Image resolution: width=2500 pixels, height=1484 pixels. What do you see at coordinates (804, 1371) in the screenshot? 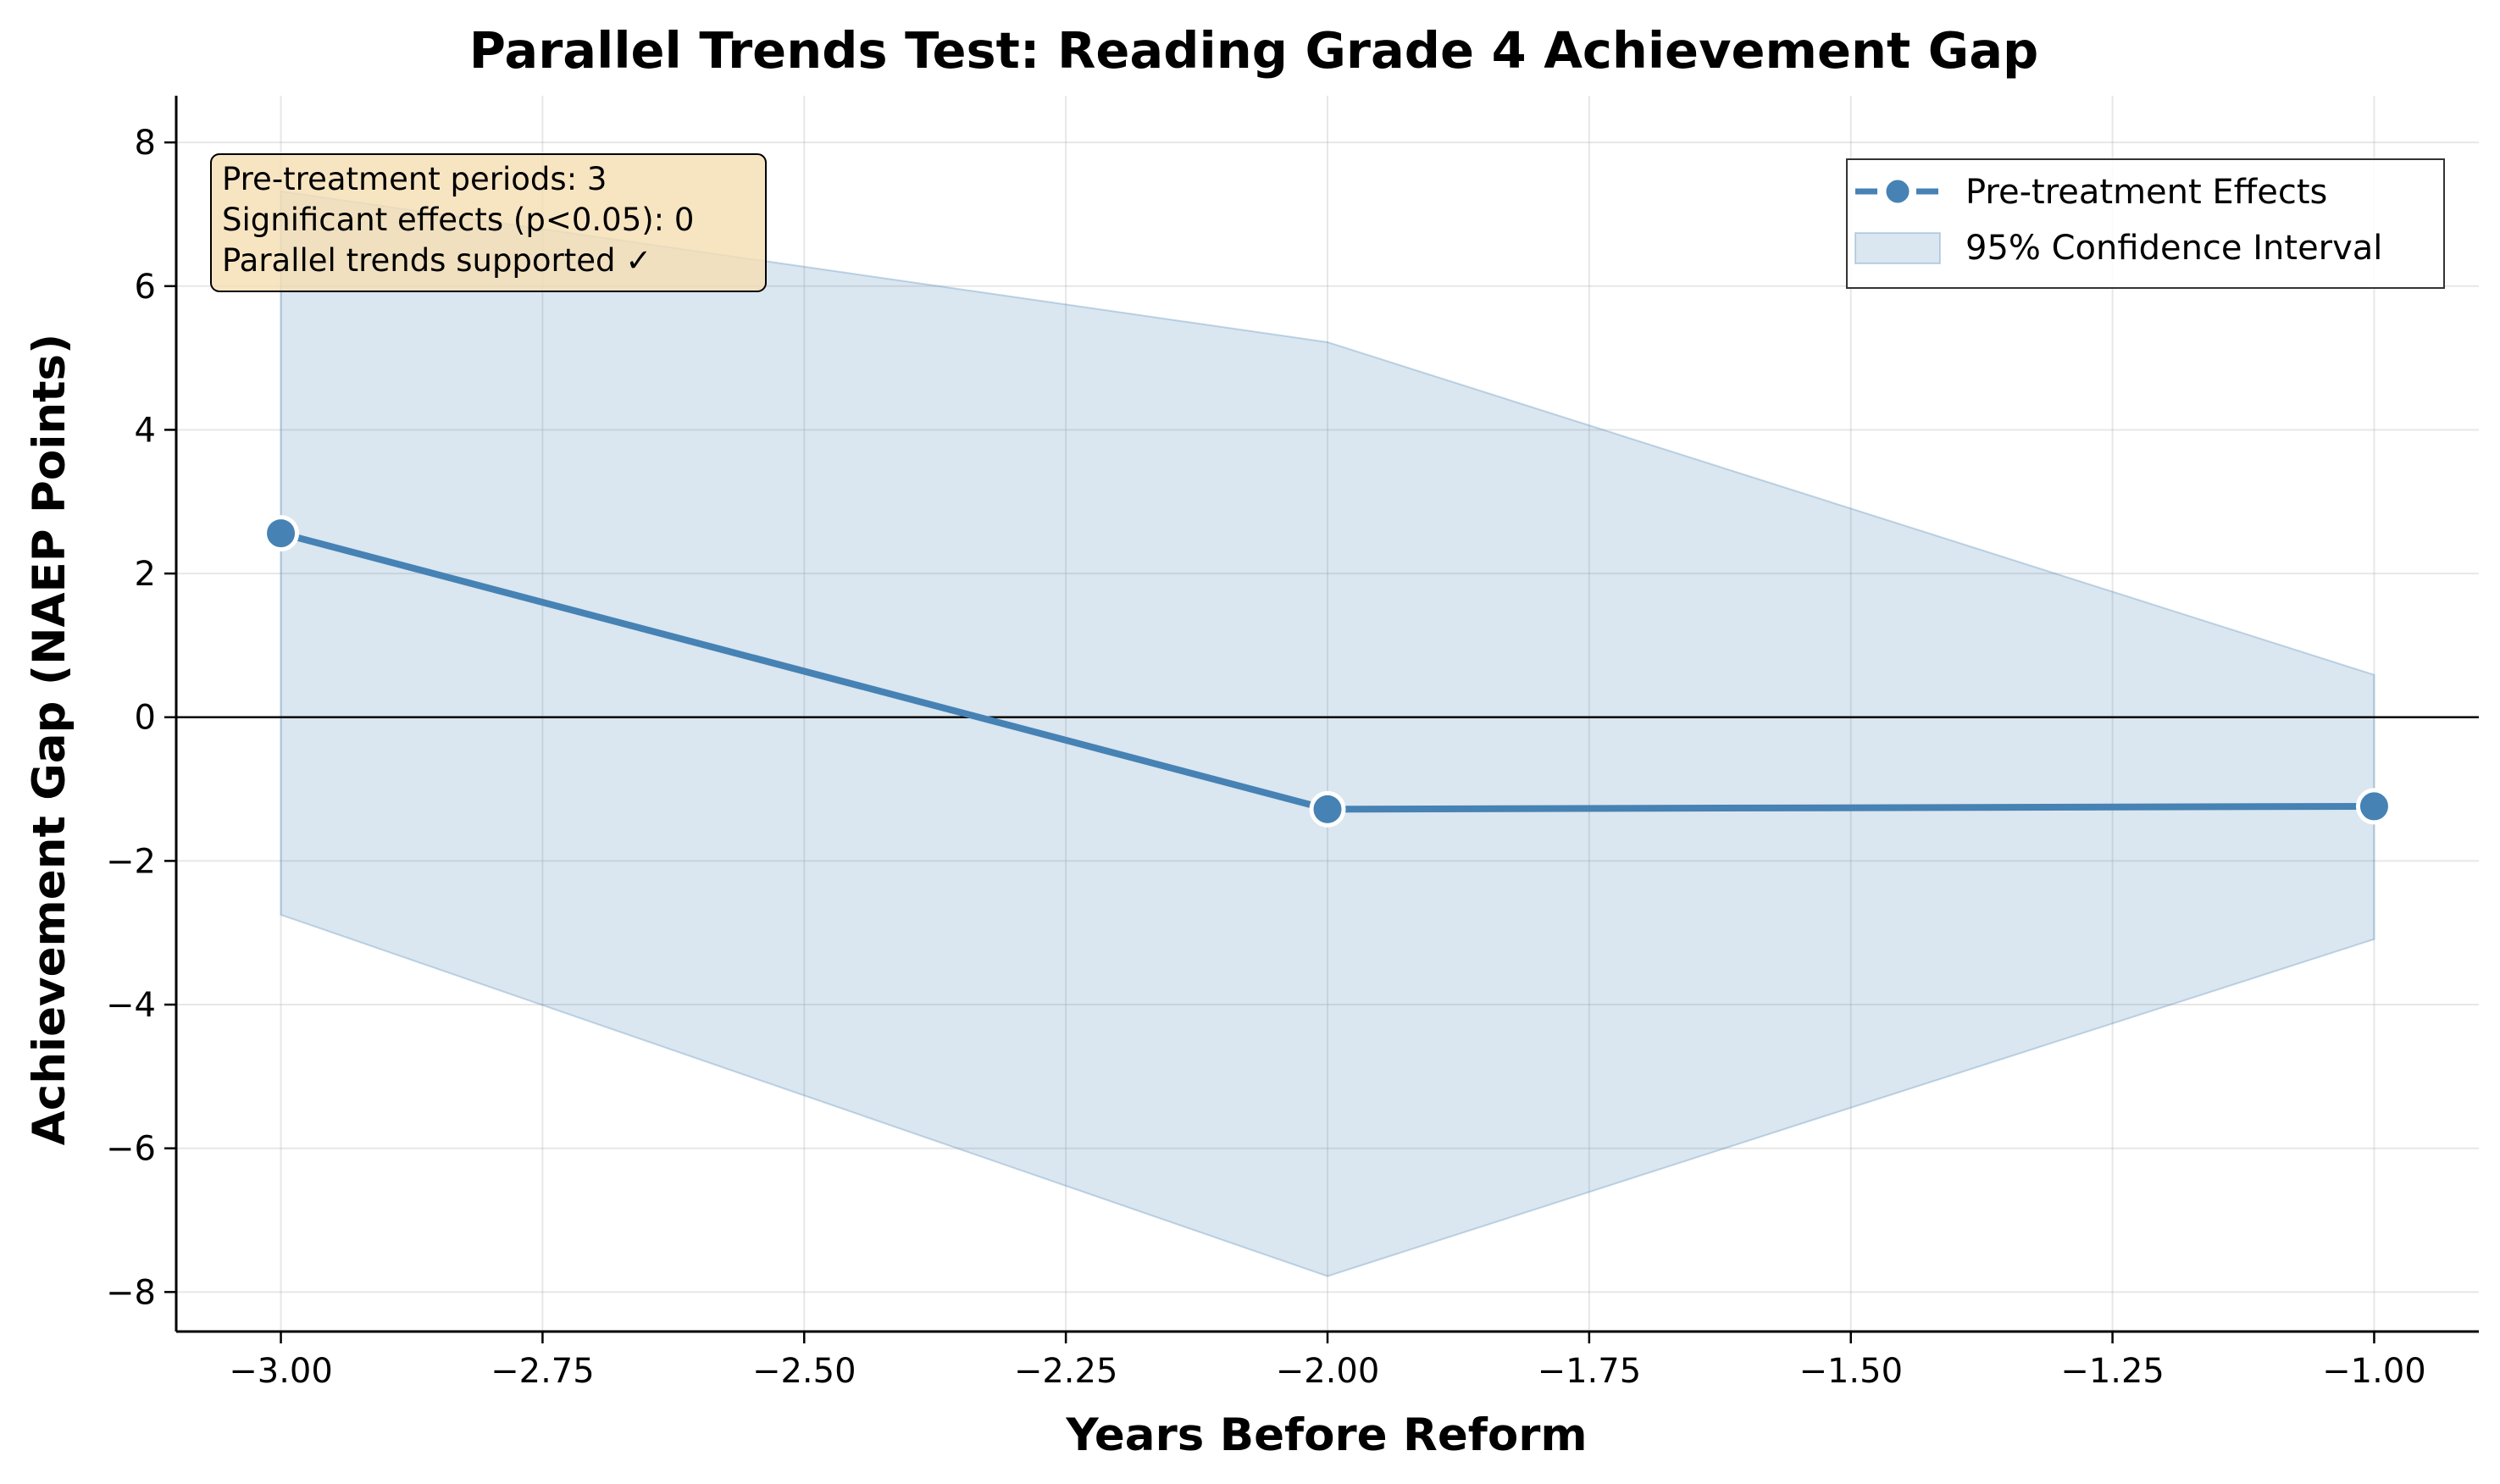
I see `x-tick-label: −2.50` at bounding box center [804, 1371].